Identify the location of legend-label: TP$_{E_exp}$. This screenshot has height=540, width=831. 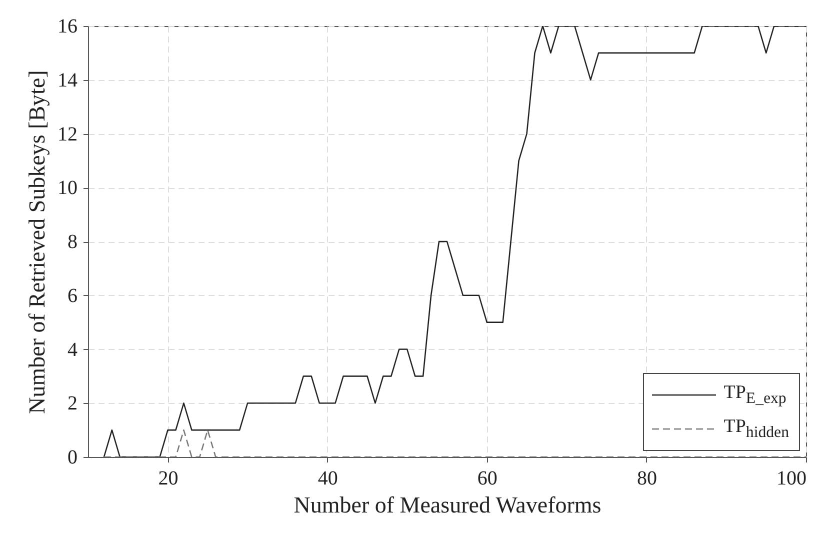
(755, 395).